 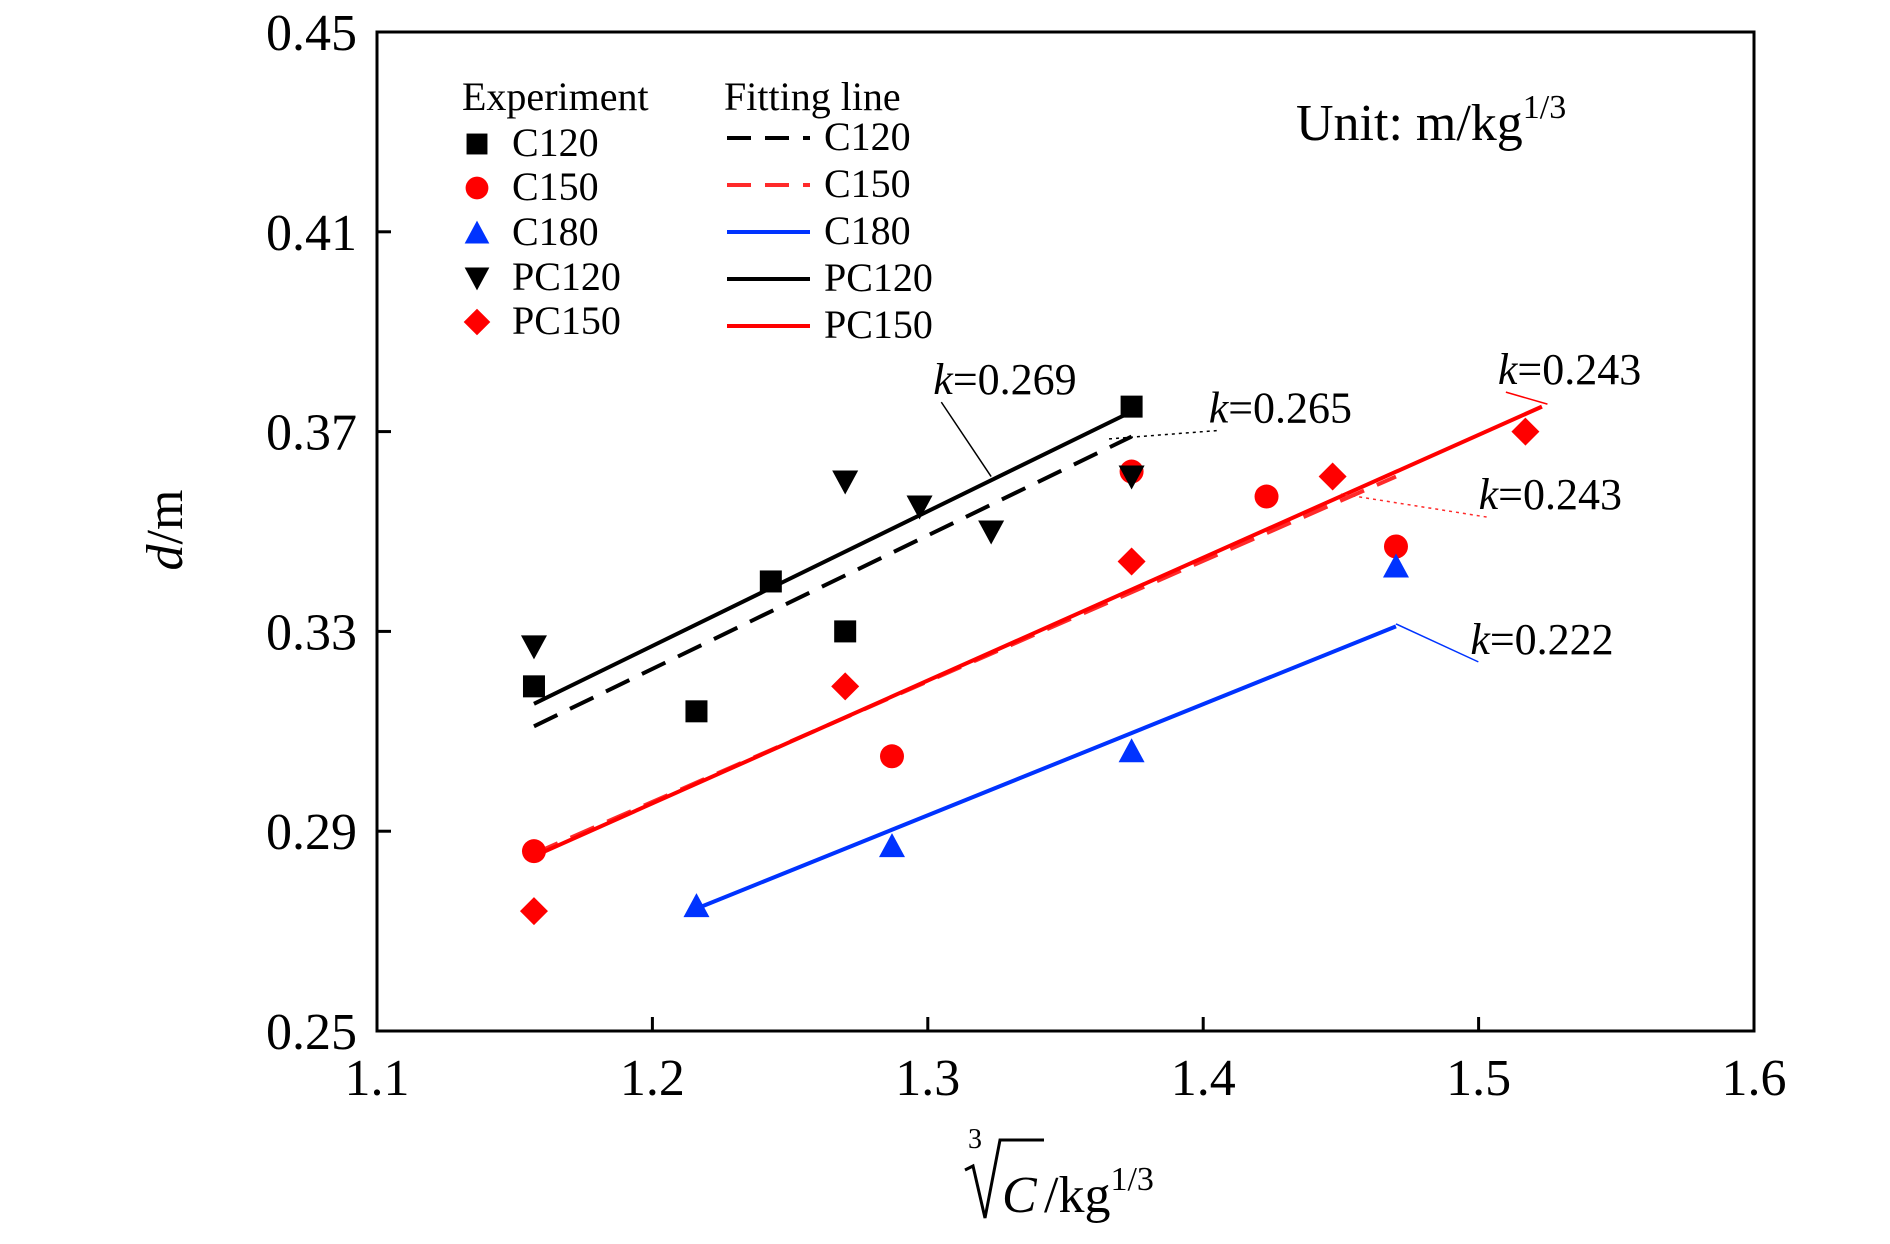 What do you see at coordinates (867, 136) in the screenshot?
I see `legend-label-fitting: C120` at bounding box center [867, 136].